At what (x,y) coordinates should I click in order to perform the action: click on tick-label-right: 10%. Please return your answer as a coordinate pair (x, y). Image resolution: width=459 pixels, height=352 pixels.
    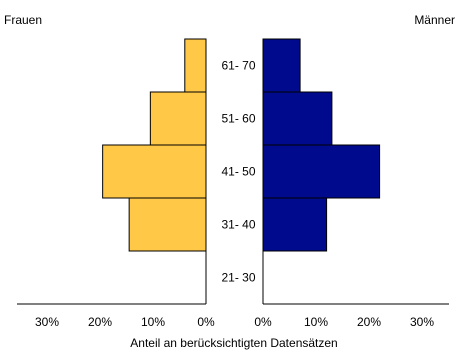
    Looking at the image, I should click on (316, 322).